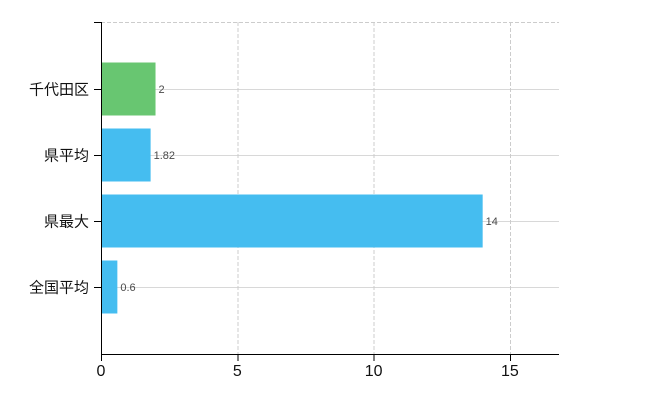 This screenshot has height=400, width=650. I want to click on bar-value-label: 14, so click(492, 222).